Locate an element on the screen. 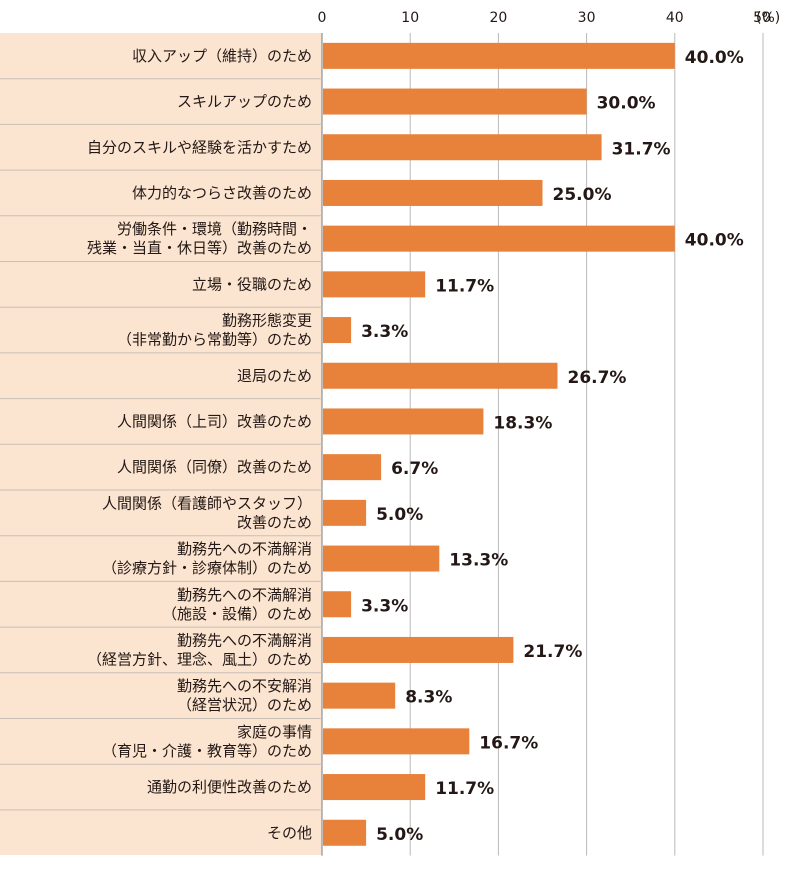  value-label: 6.7% is located at coordinates (414, 469).